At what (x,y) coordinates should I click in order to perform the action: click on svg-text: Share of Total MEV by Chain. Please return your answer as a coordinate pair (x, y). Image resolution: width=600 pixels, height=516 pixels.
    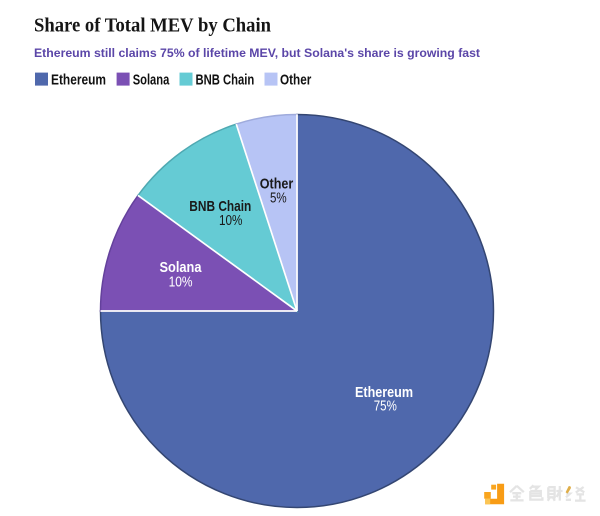
    Looking at the image, I should click on (152, 26).